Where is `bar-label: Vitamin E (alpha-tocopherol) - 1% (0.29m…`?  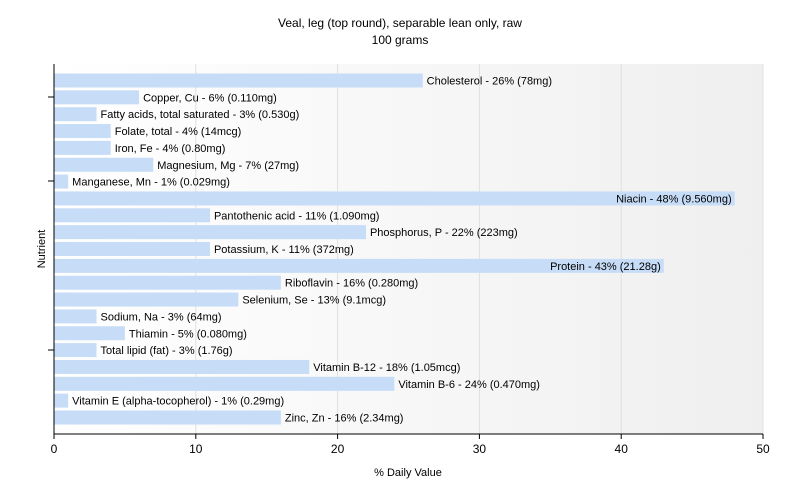 bar-label: Vitamin E (alpha-tocopherol) - 1% (0.29m… is located at coordinates (178, 402).